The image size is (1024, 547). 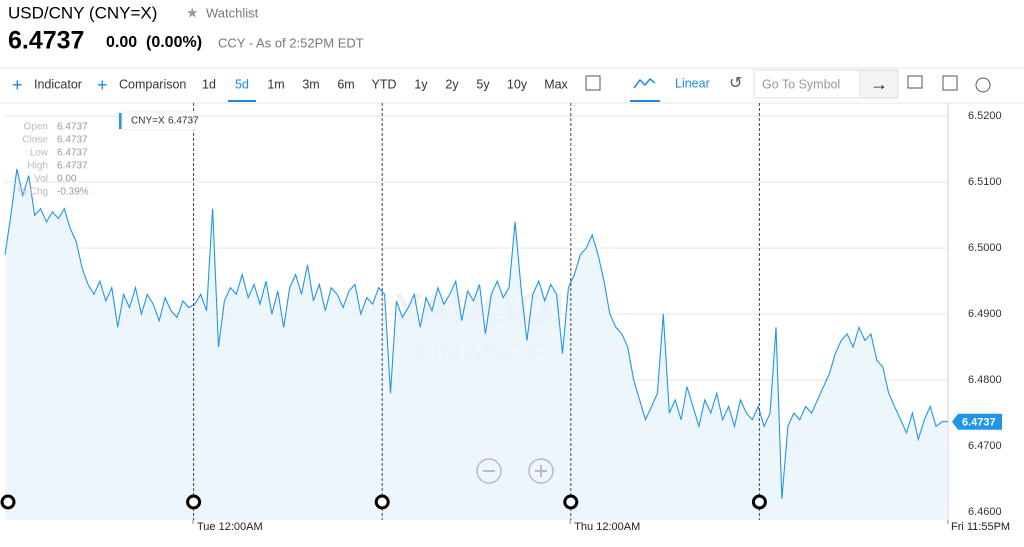 What do you see at coordinates (275, 84) in the screenshot?
I see `range-button: 1m` at bounding box center [275, 84].